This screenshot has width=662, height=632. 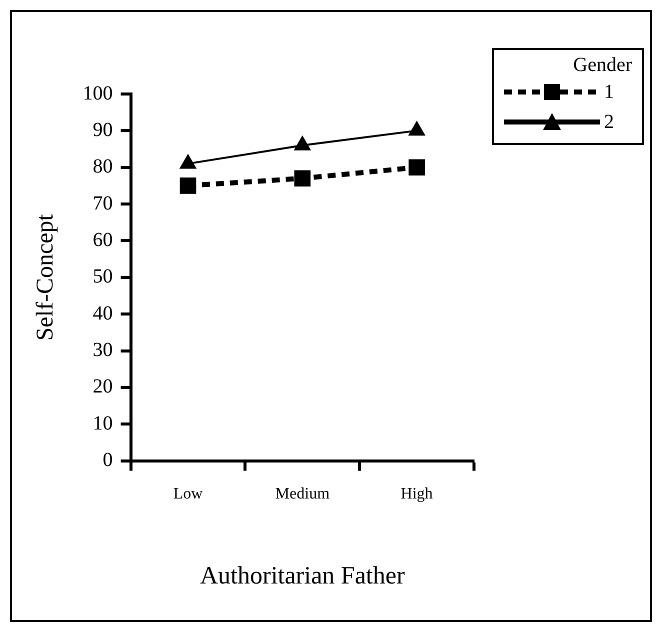 What do you see at coordinates (102, 387) in the screenshot?
I see `y-tick-label: 20` at bounding box center [102, 387].